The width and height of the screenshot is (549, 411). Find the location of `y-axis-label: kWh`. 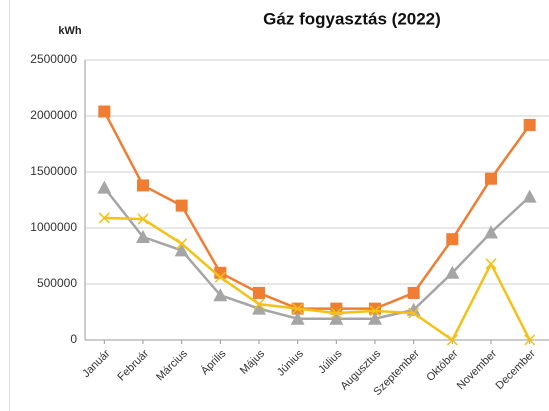

y-axis-label: kWh is located at coordinates (70, 31).